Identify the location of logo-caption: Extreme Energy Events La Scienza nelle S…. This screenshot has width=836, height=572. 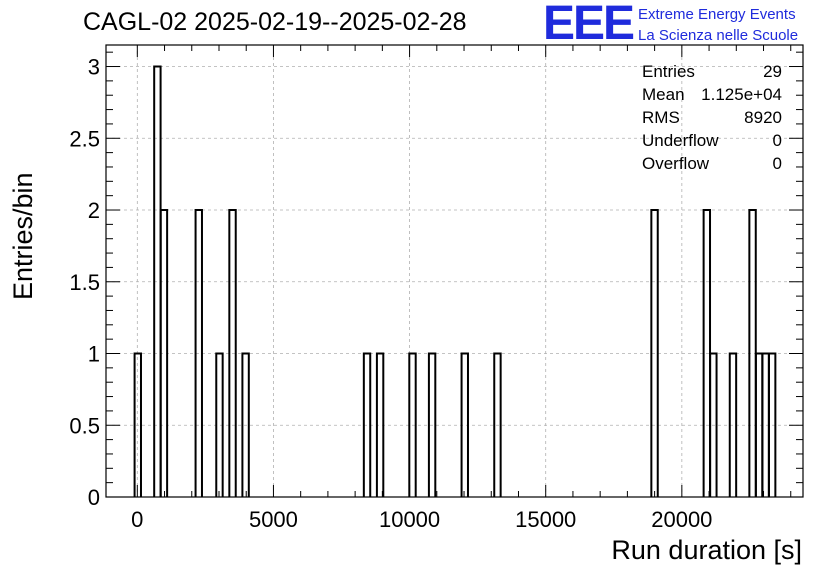
(718, 25).